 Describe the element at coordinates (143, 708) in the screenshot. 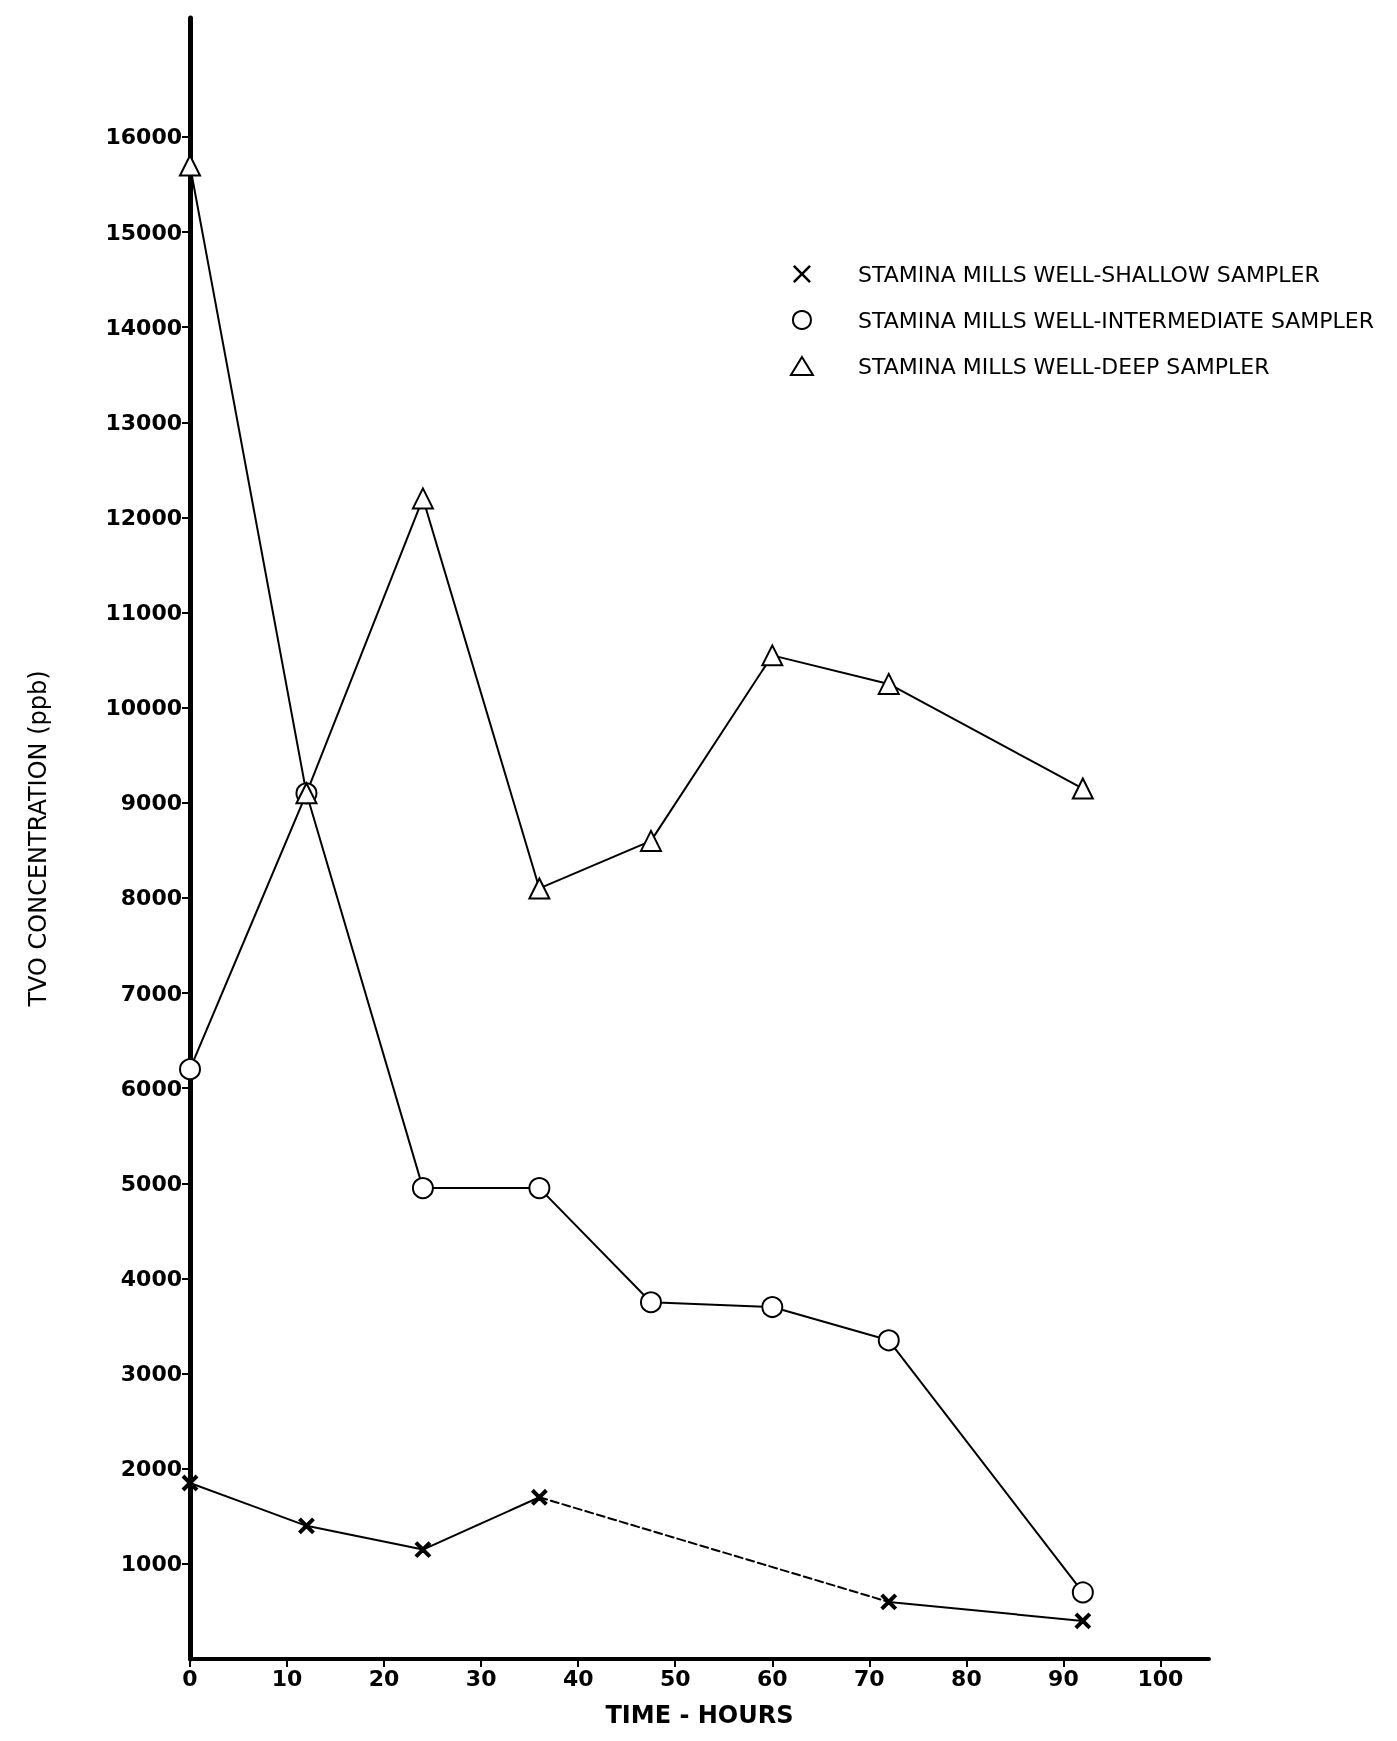

I see `y-tick-label: 10000` at that location.